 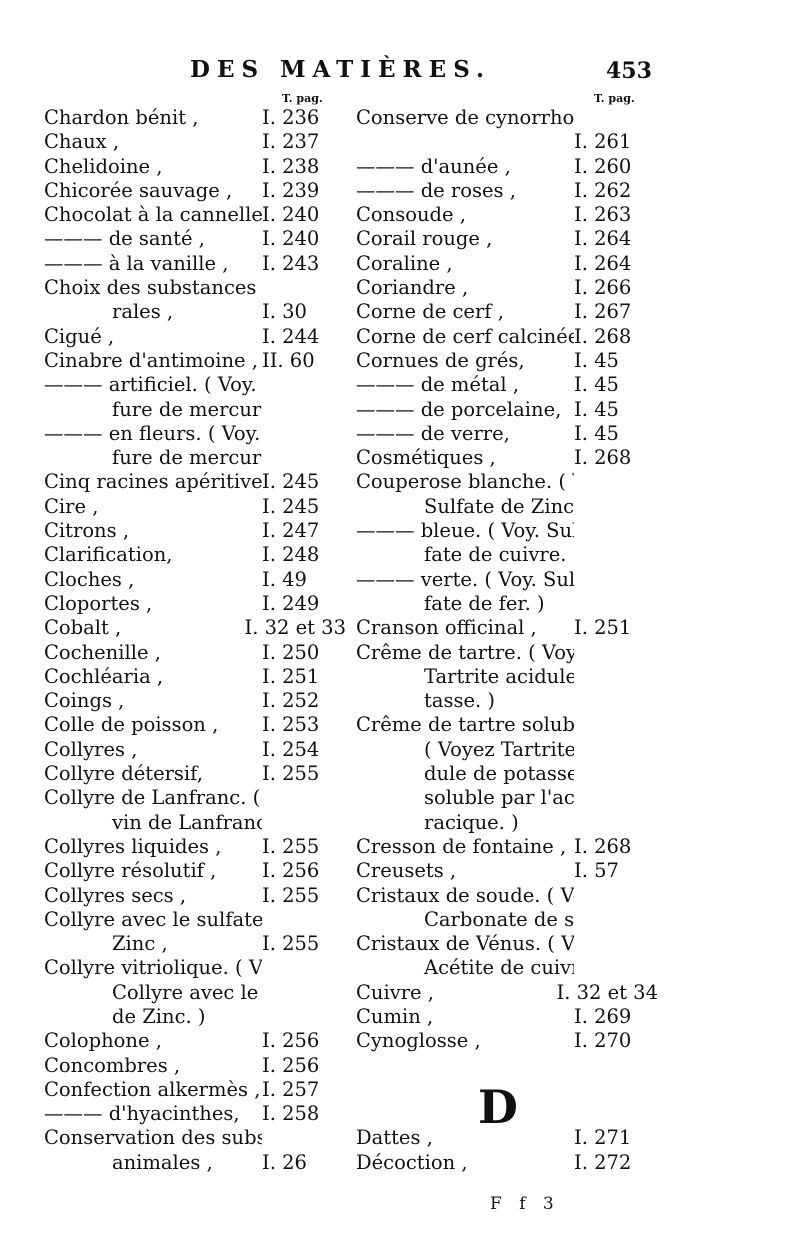 I want to click on index-entry: Consoude , I. 263, so click(x=507, y=215).